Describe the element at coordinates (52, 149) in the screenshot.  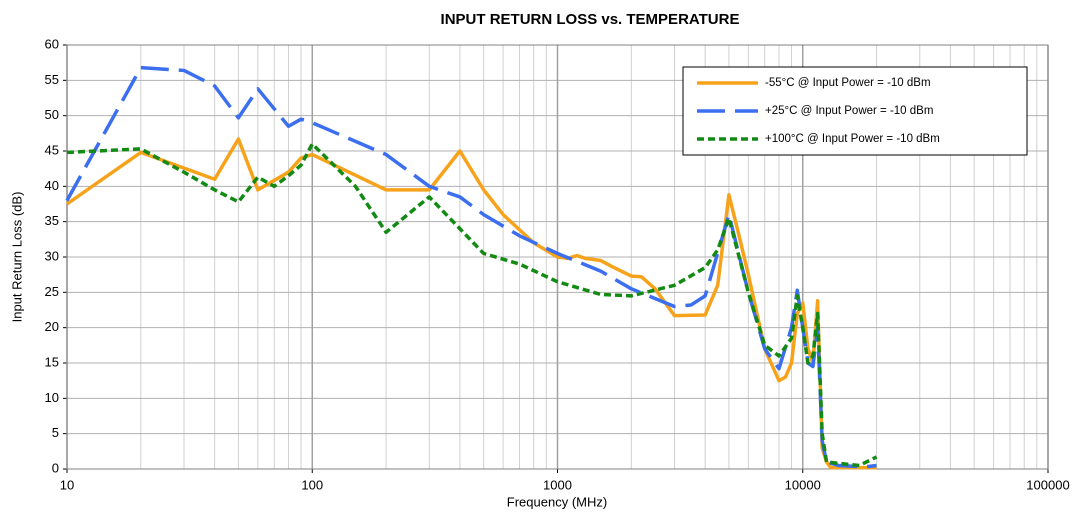
I see `y-tick-label: 45` at that location.